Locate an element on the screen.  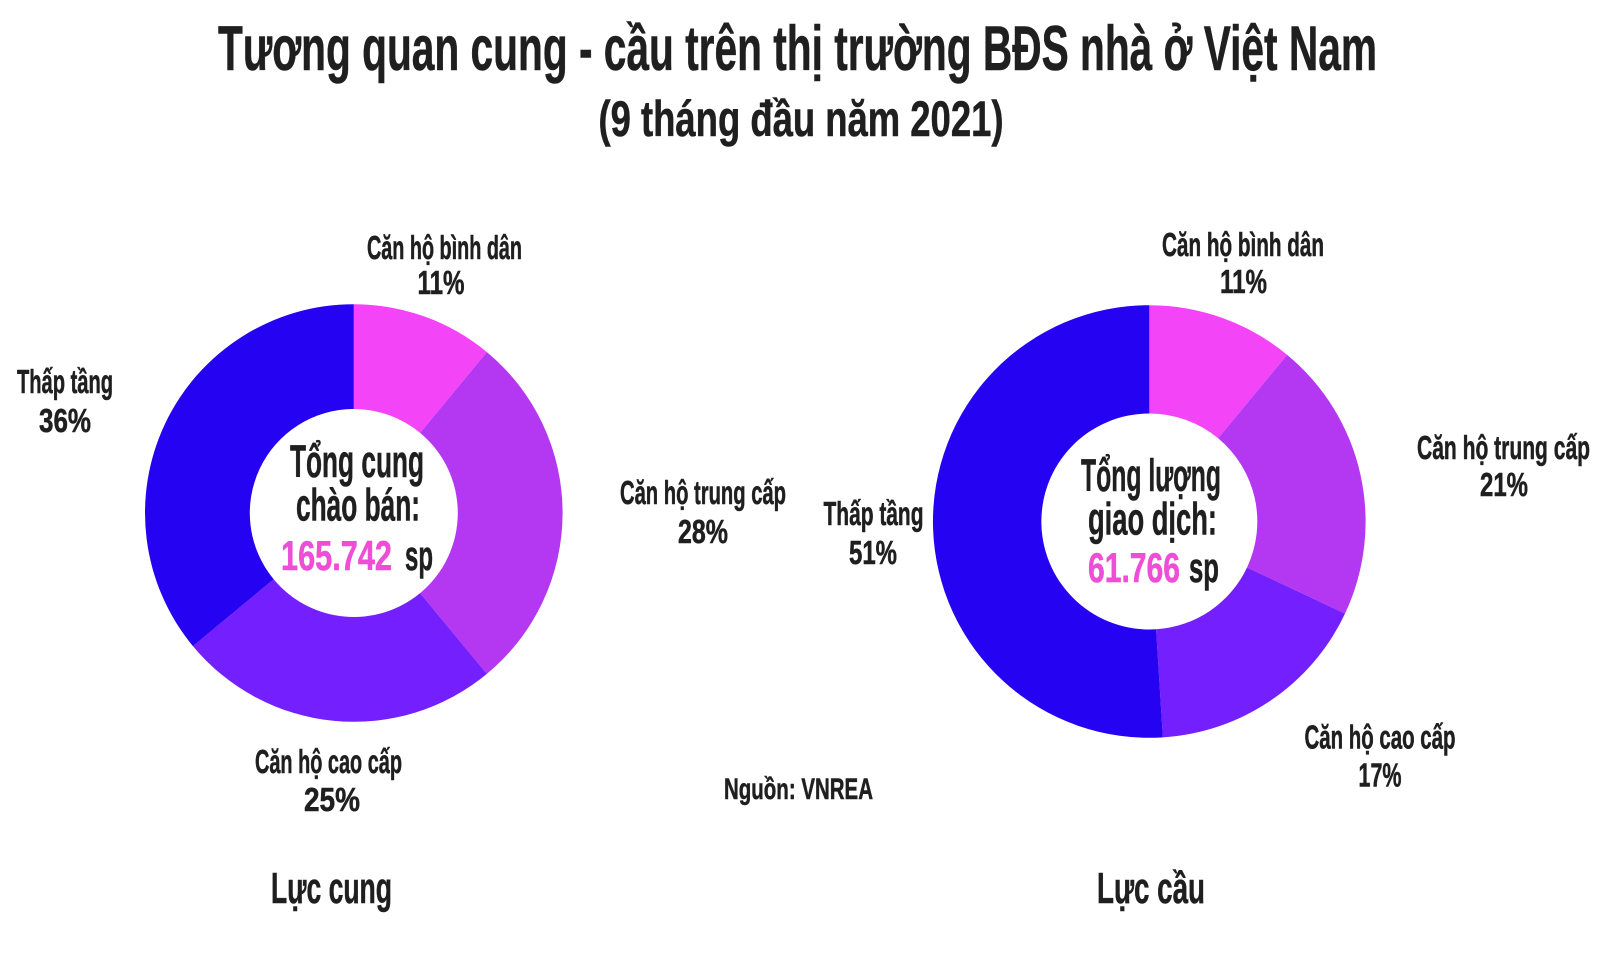
svg-text: 28% is located at coordinates (703, 531).